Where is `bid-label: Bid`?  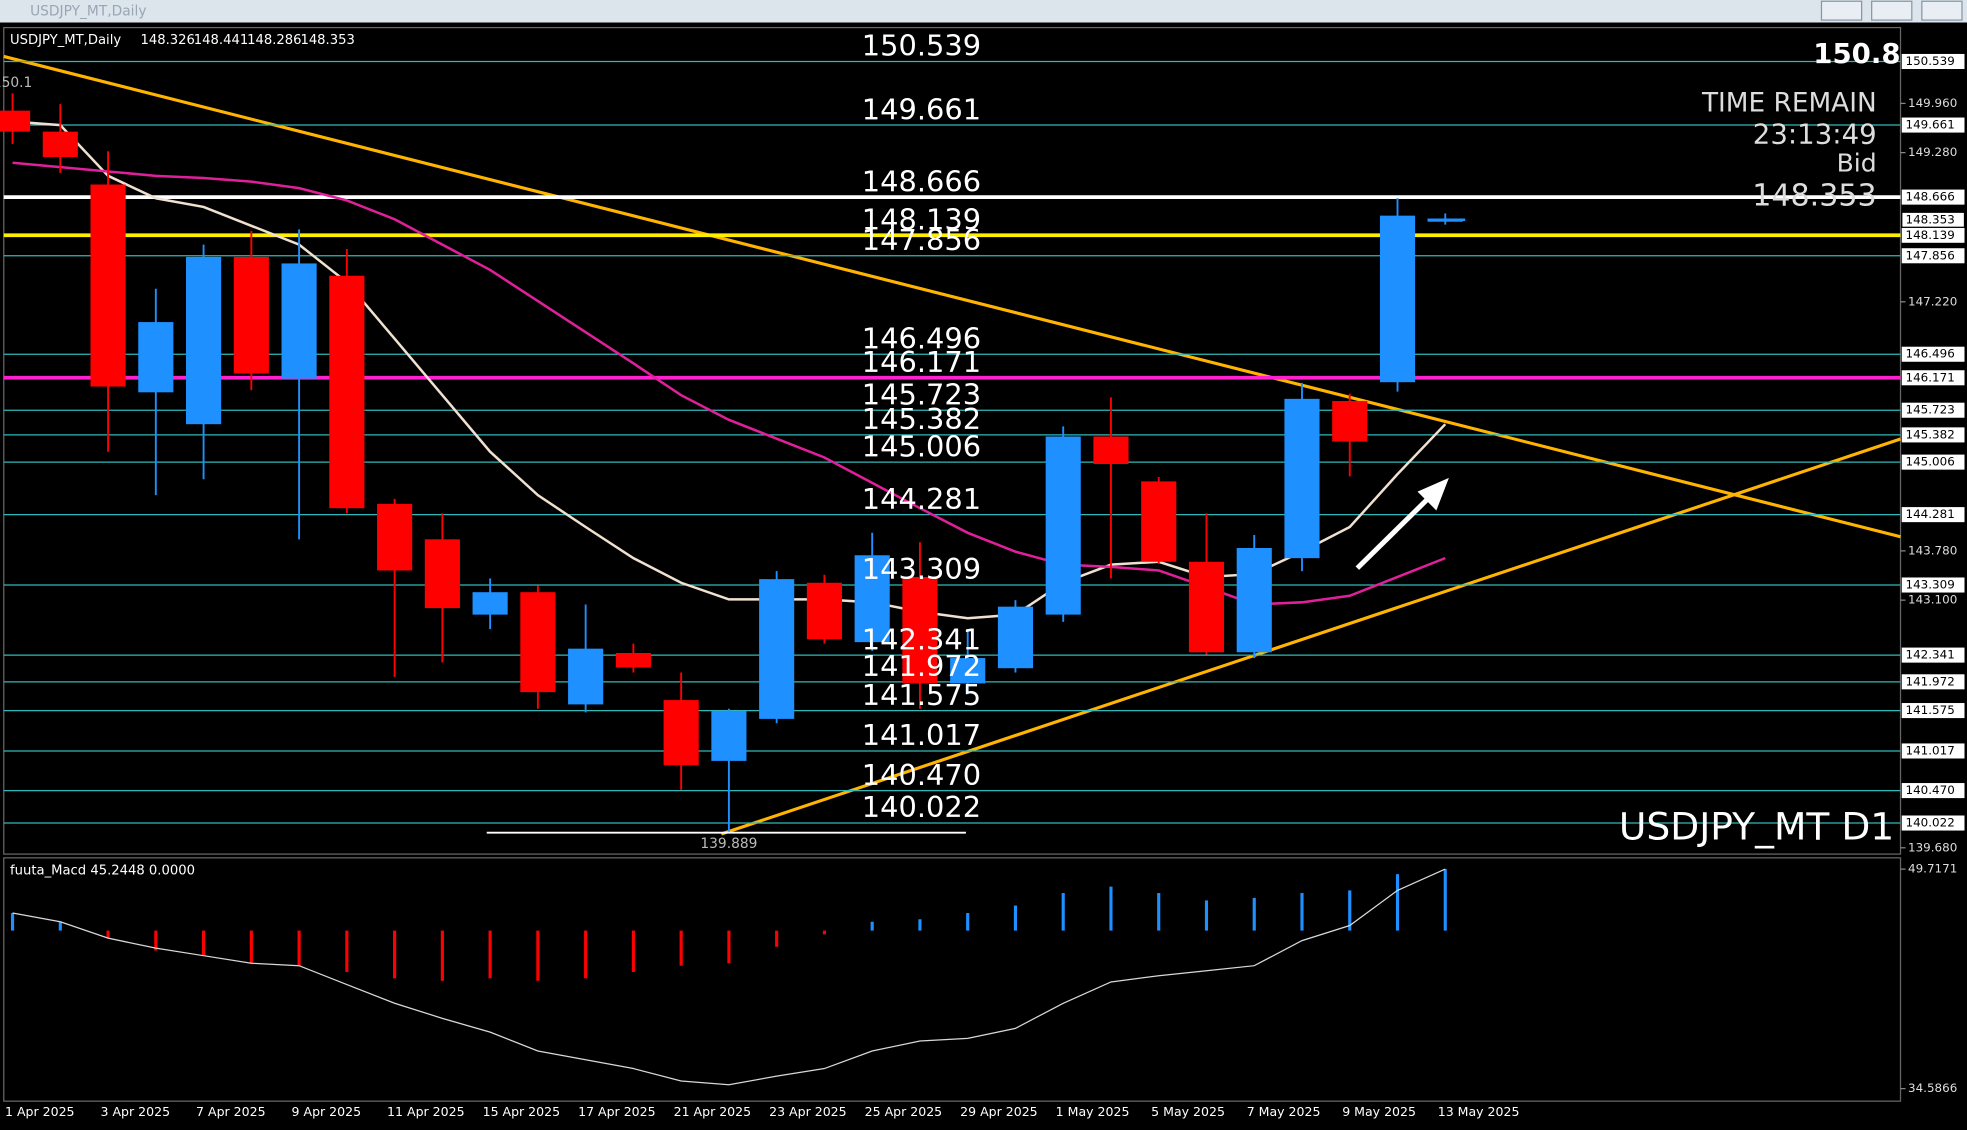
bid-label: Bid is located at coordinates (1857, 162).